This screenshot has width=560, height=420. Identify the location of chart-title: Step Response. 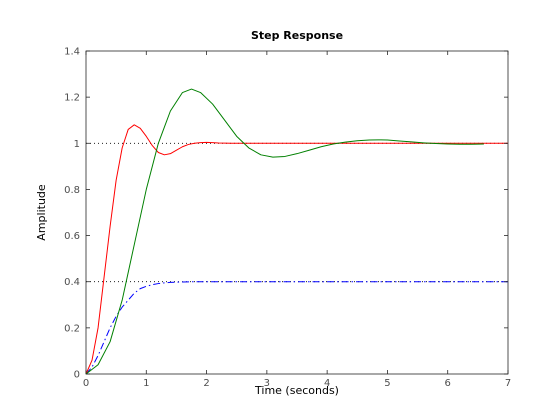
(297, 35).